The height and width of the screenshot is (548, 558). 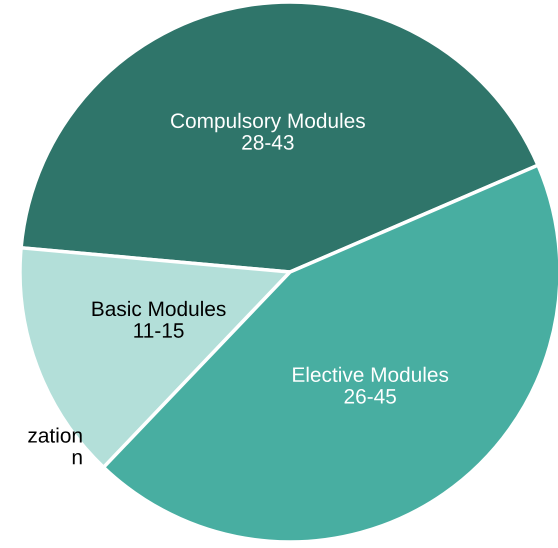 What do you see at coordinates (370, 385) in the screenshot?
I see `slice-label: Elective Modules 26-45` at bounding box center [370, 385].